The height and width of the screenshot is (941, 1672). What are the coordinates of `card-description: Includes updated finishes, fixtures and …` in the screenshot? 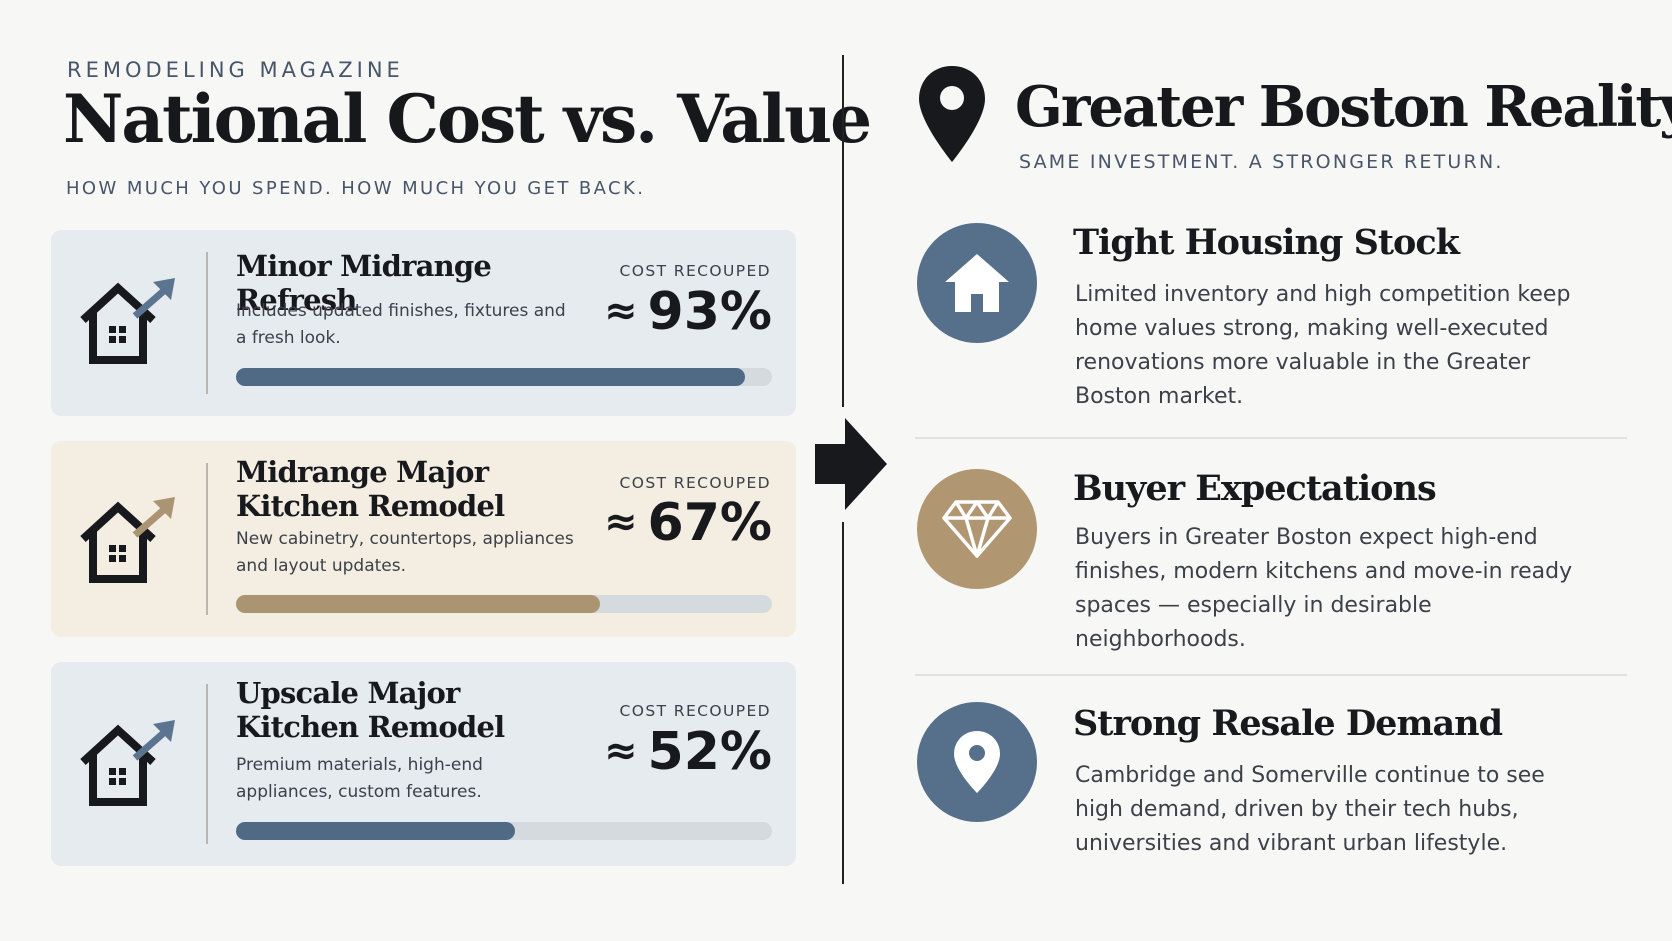 It's located at (401, 324).